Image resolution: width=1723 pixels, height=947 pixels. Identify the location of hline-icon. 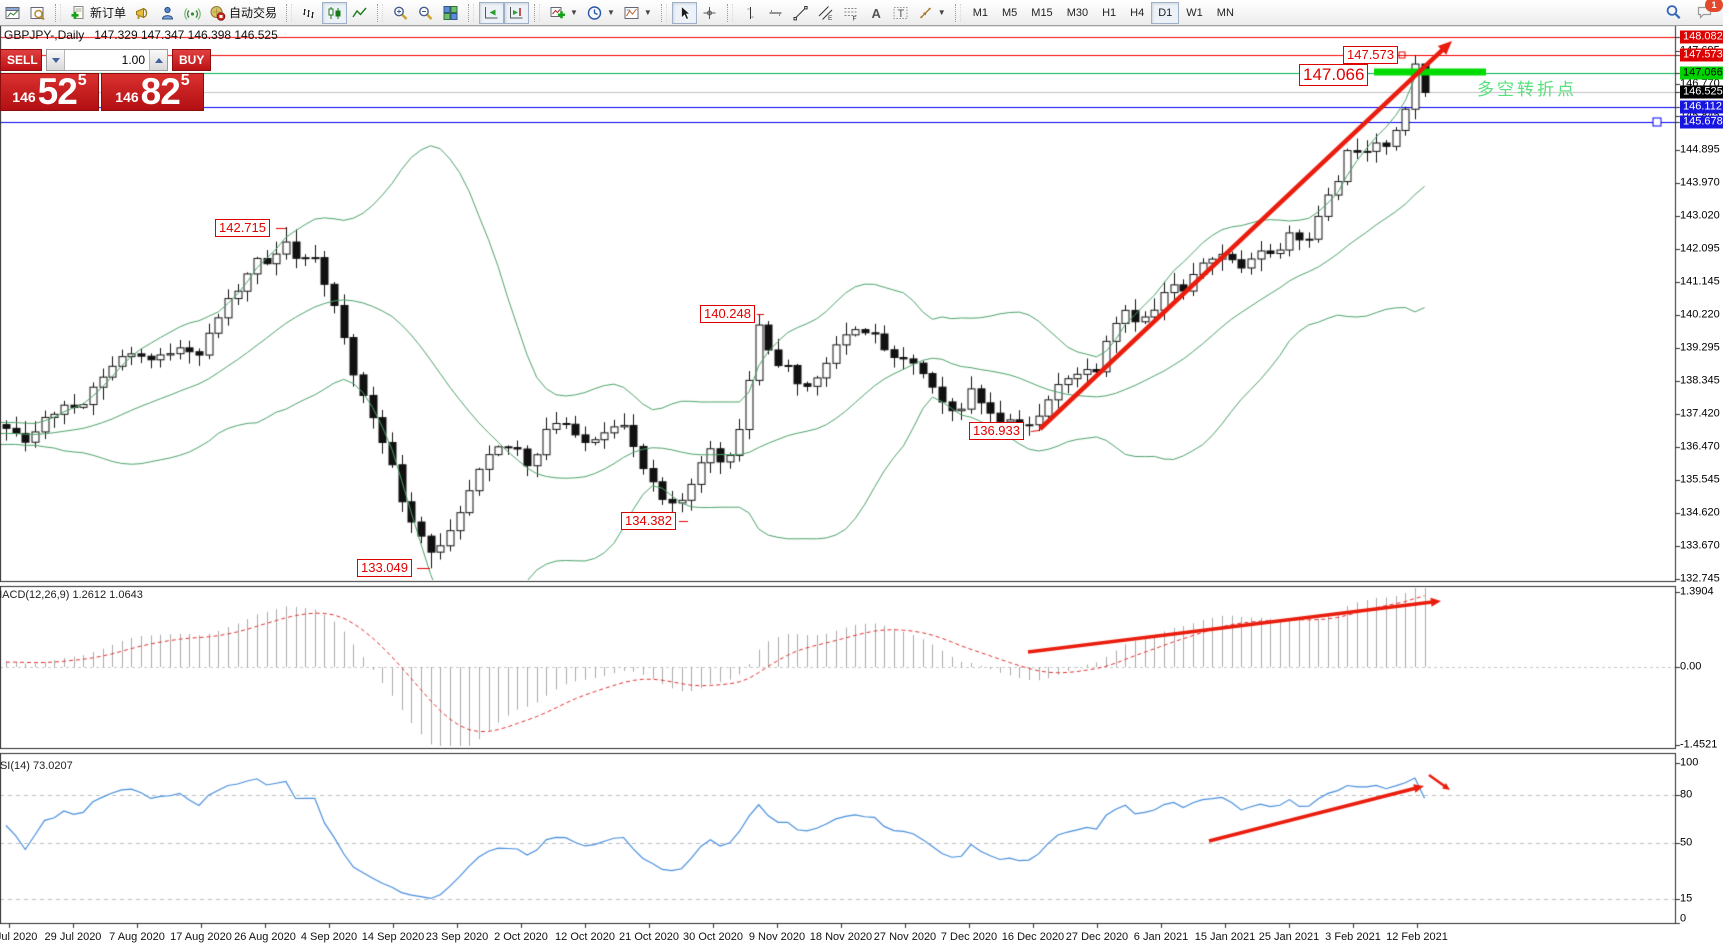
(775, 13).